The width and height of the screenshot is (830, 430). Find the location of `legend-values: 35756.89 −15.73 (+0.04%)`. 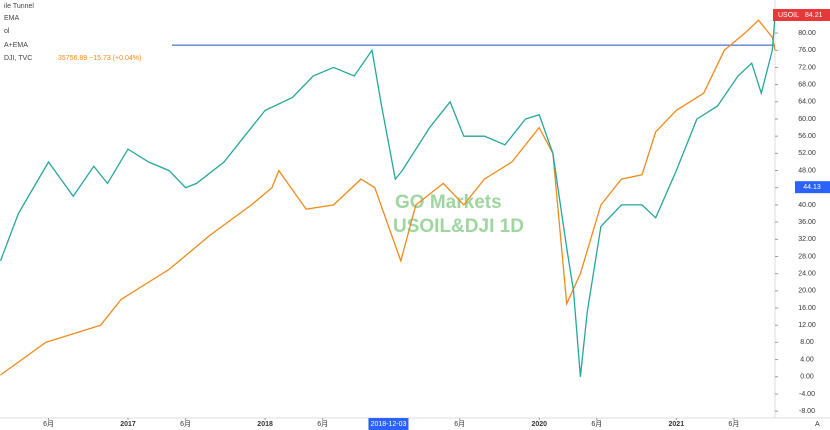

legend-values: 35756.89 −15.73 (+0.04%) is located at coordinates (99, 58).